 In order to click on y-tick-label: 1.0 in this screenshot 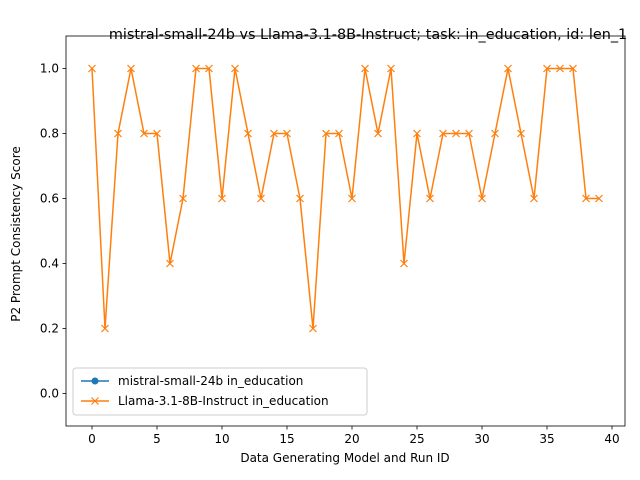, I will do `click(49, 69)`.